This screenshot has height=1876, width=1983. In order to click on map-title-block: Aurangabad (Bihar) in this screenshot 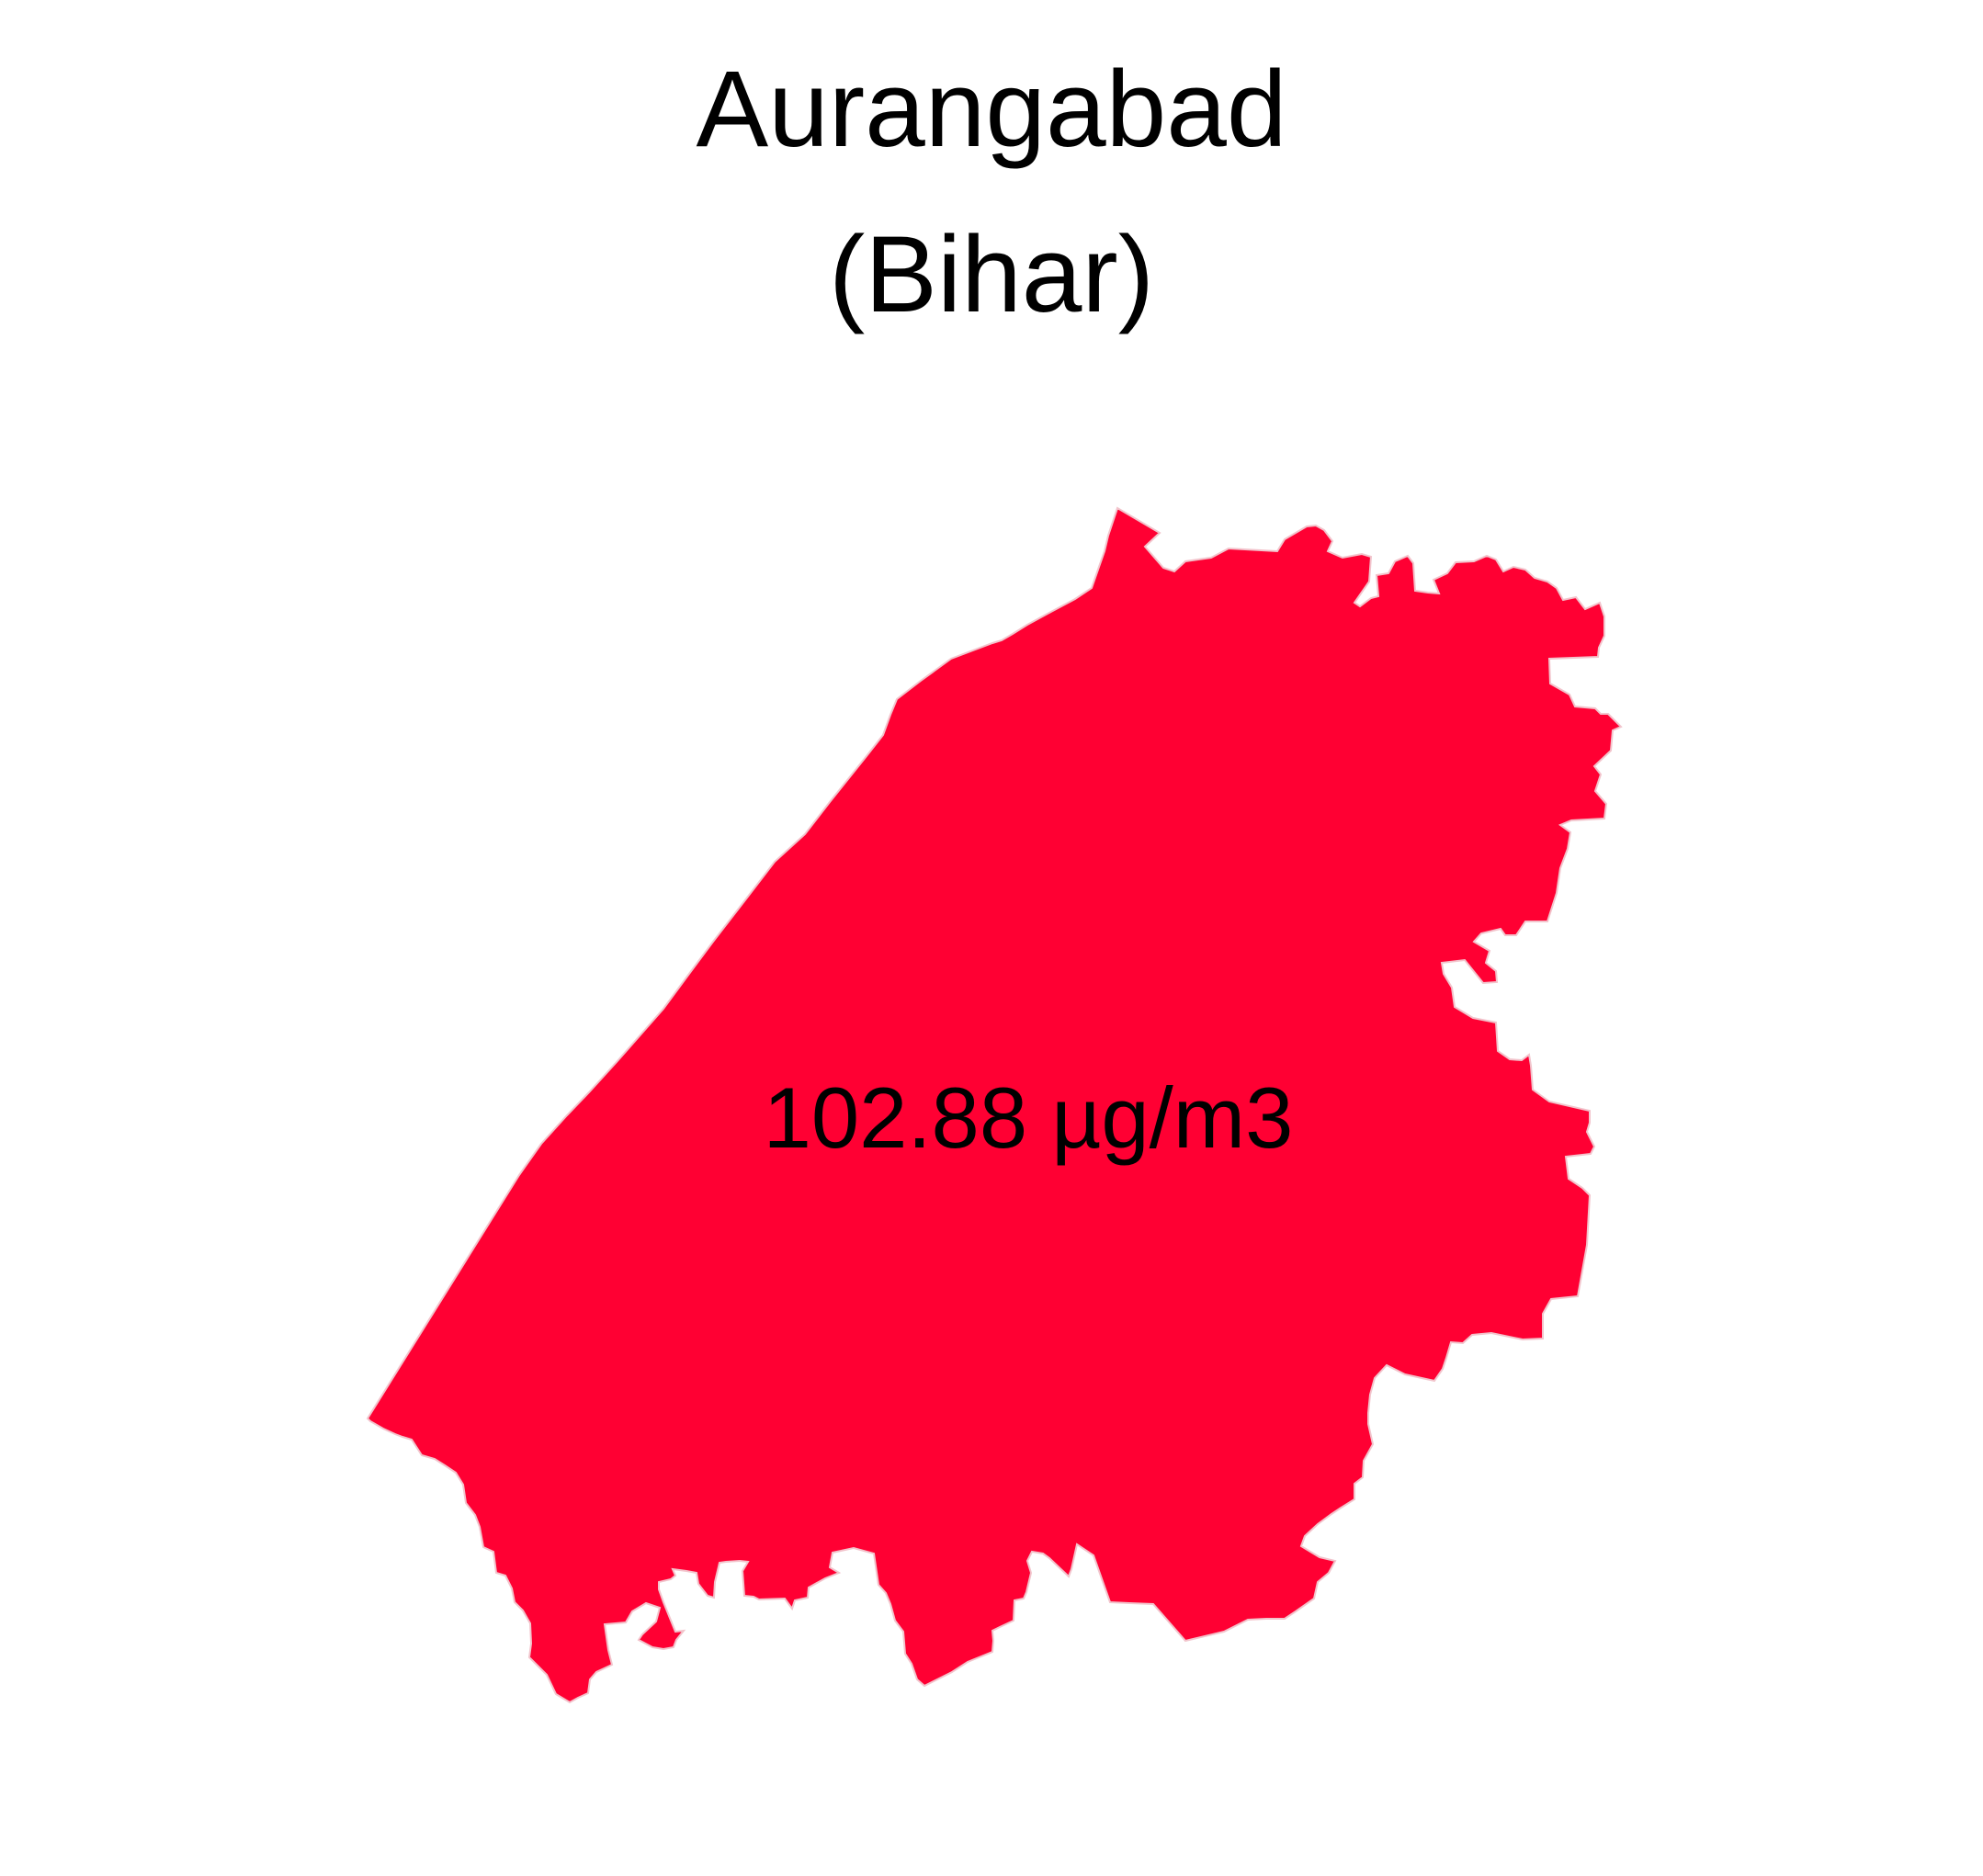, I will do `click(991, 192)`.